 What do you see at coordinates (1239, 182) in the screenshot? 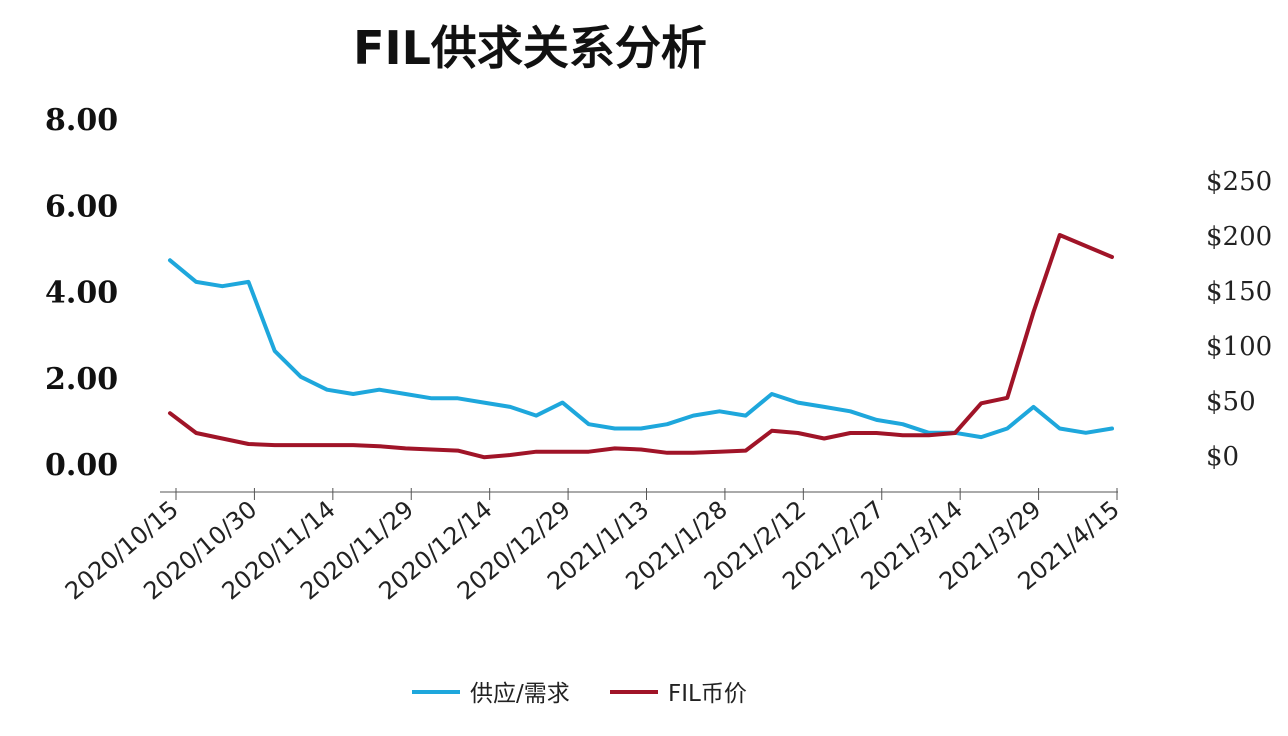
I see `y-right-tick-label: $250` at bounding box center [1239, 182].